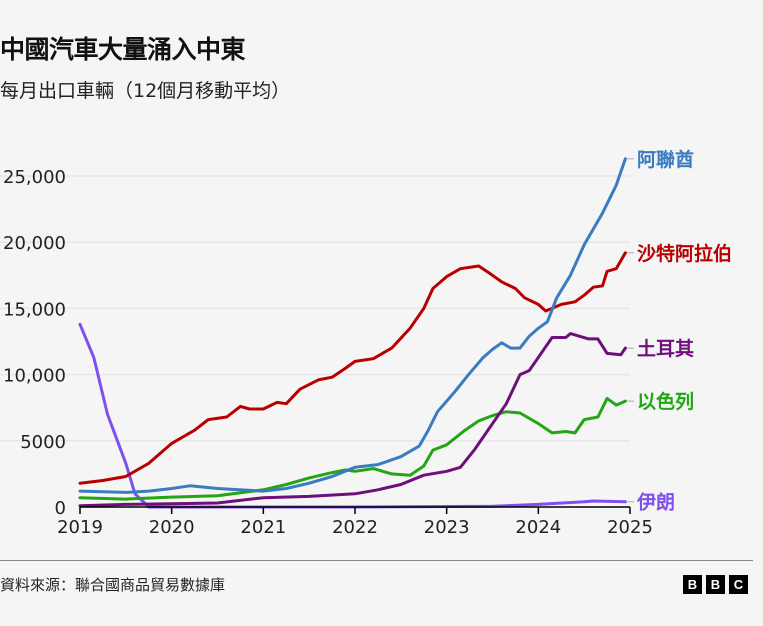 The image size is (763, 626). What do you see at coordinates (145, 91) in the screenshot?
I see `chart-subtitle: 每月出口車輛（12個月移動平均）` at bounding box center [145, 91].